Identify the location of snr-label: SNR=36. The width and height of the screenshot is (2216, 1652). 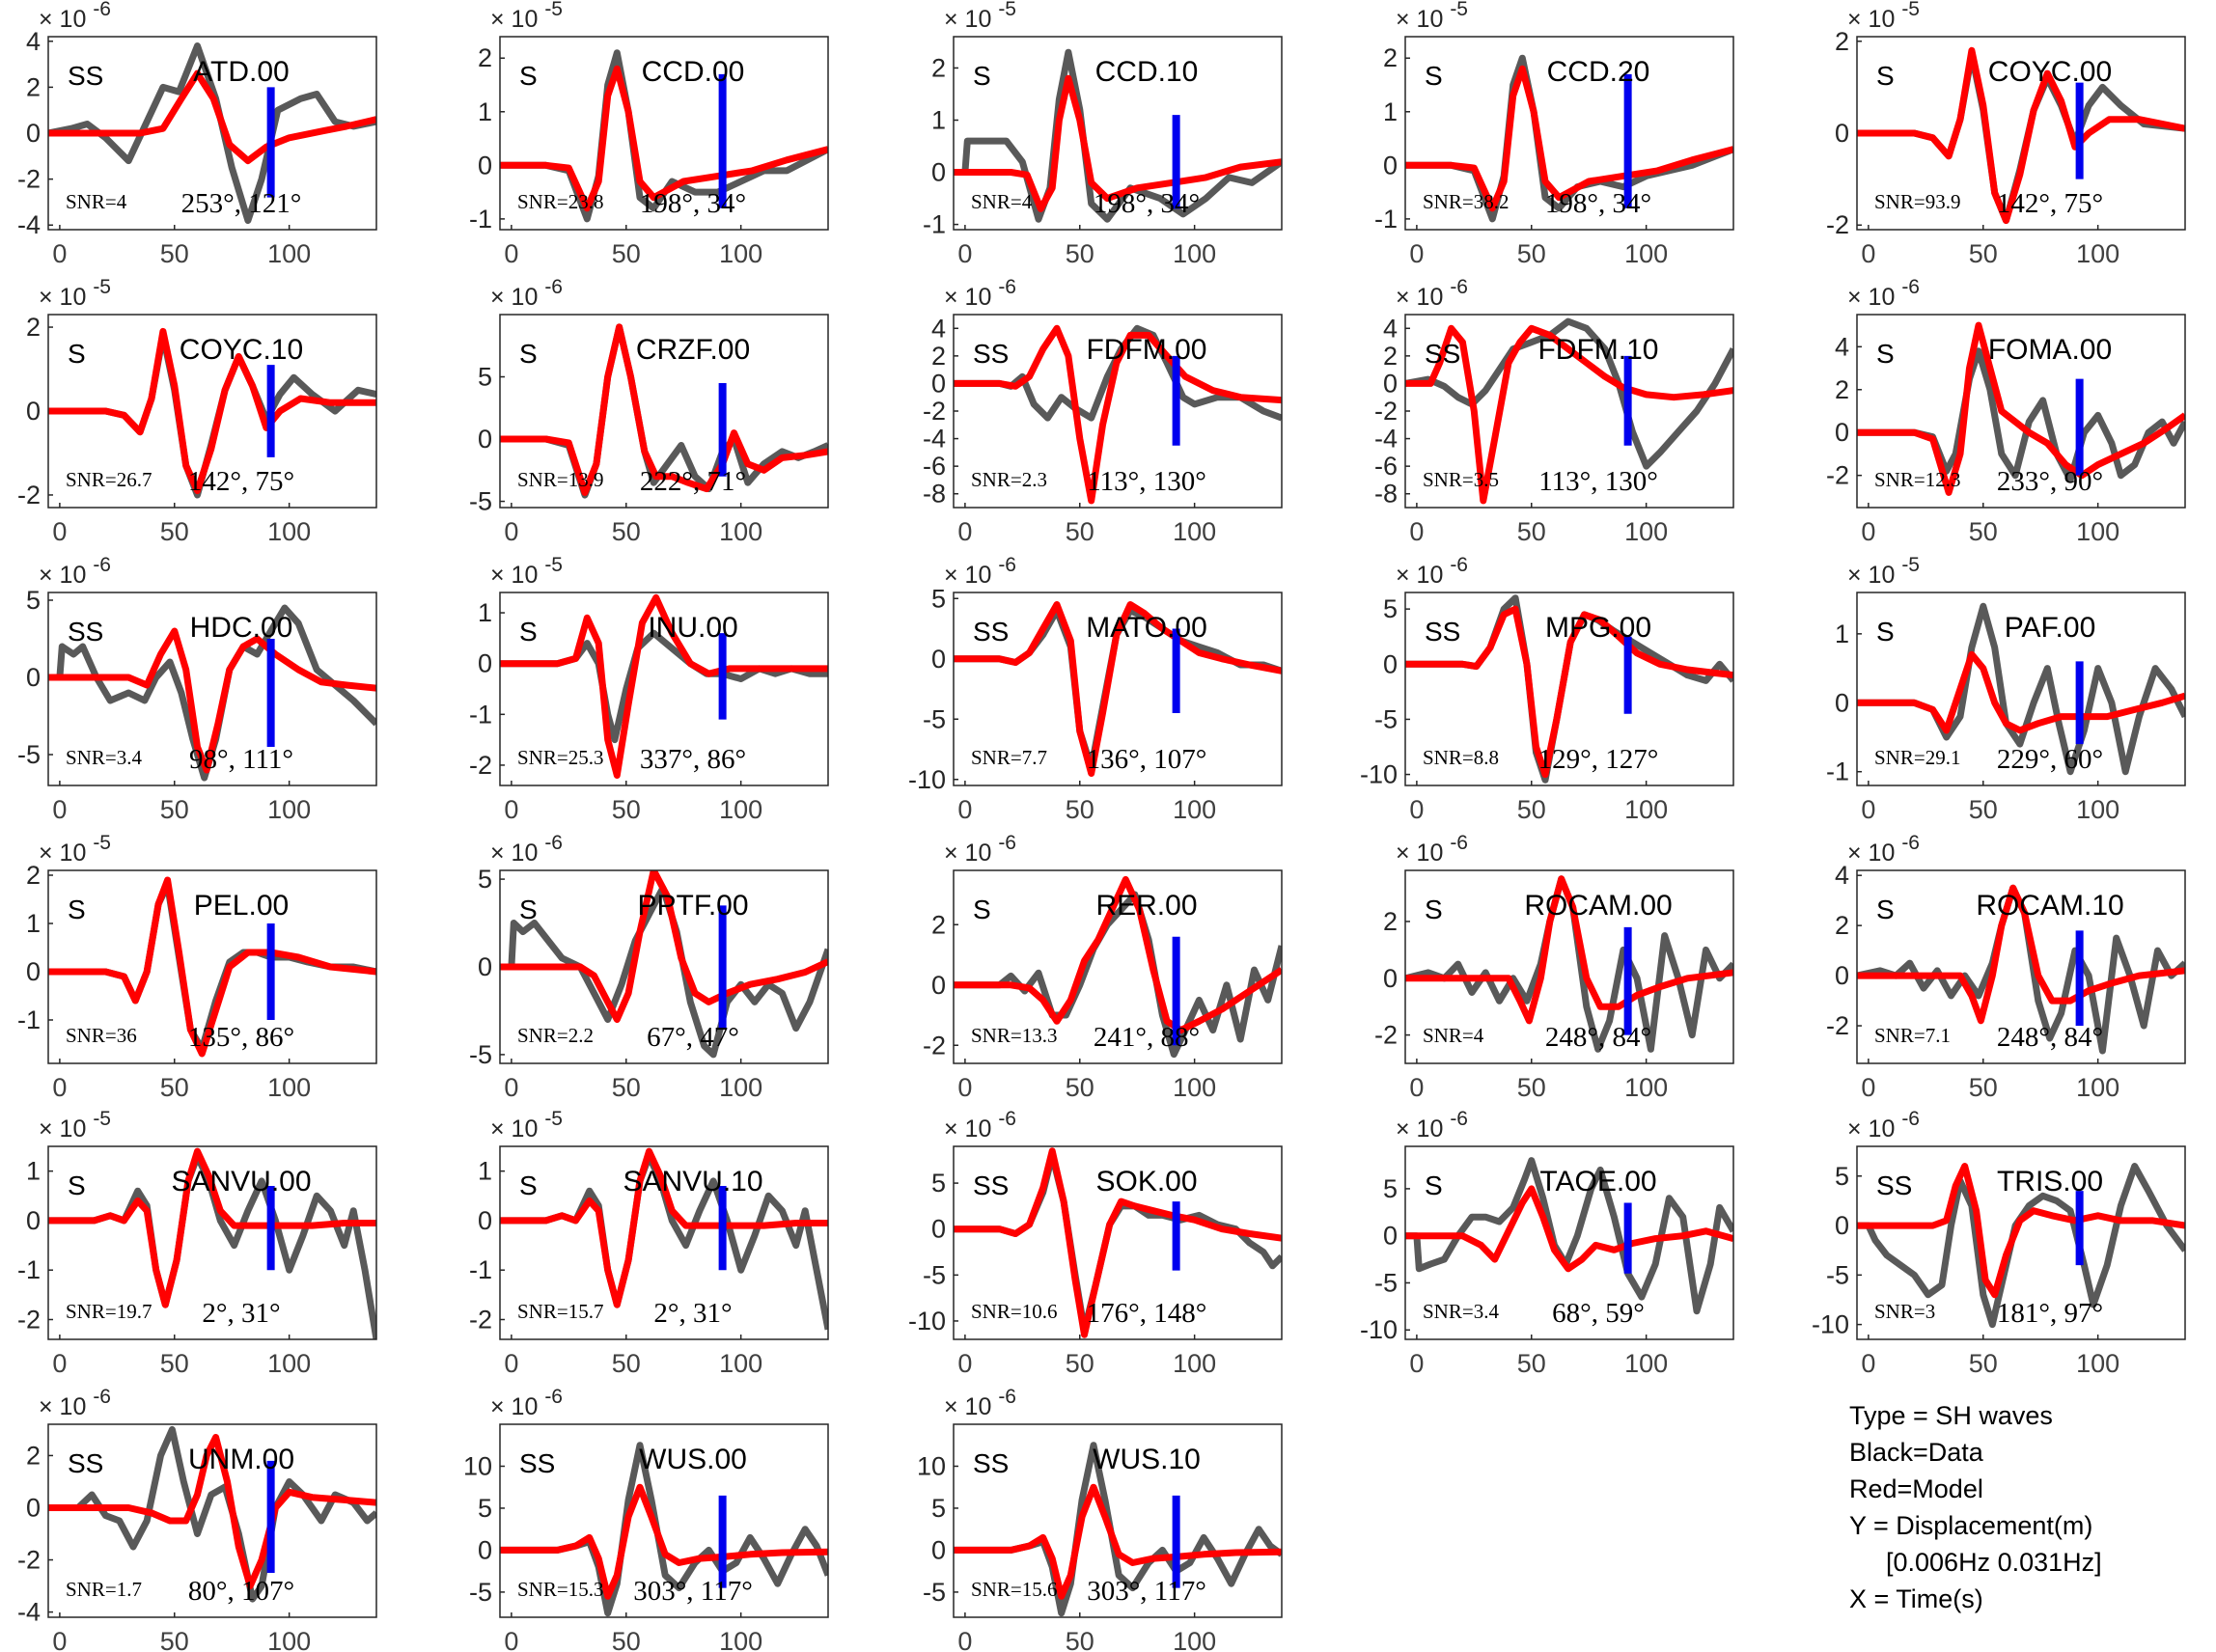
(101, 1035).